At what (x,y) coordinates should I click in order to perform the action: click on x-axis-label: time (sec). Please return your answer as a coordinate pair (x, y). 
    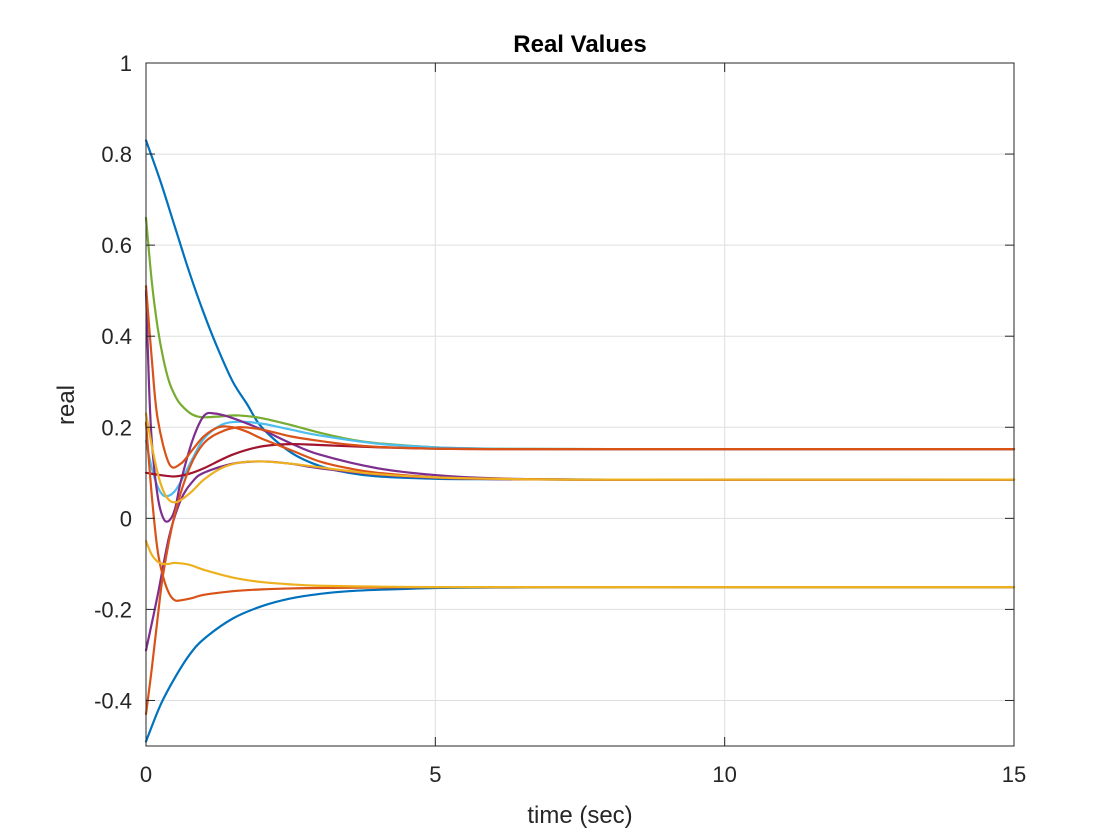
    Looking at the image, I should click on (579, 815).